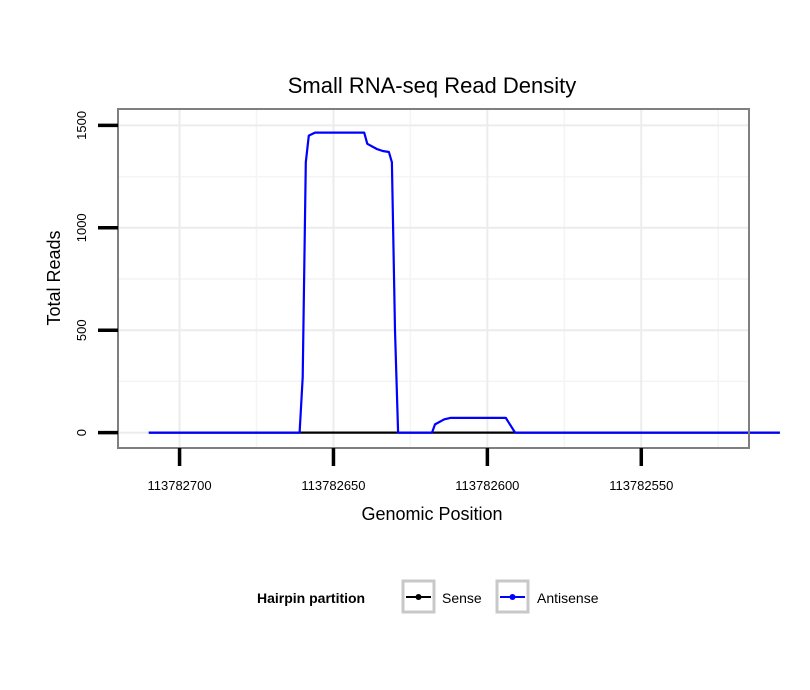 This screenshot has height=690, width=810. I want to click on x-tick-label-1: 113782650, so click(333, 485).